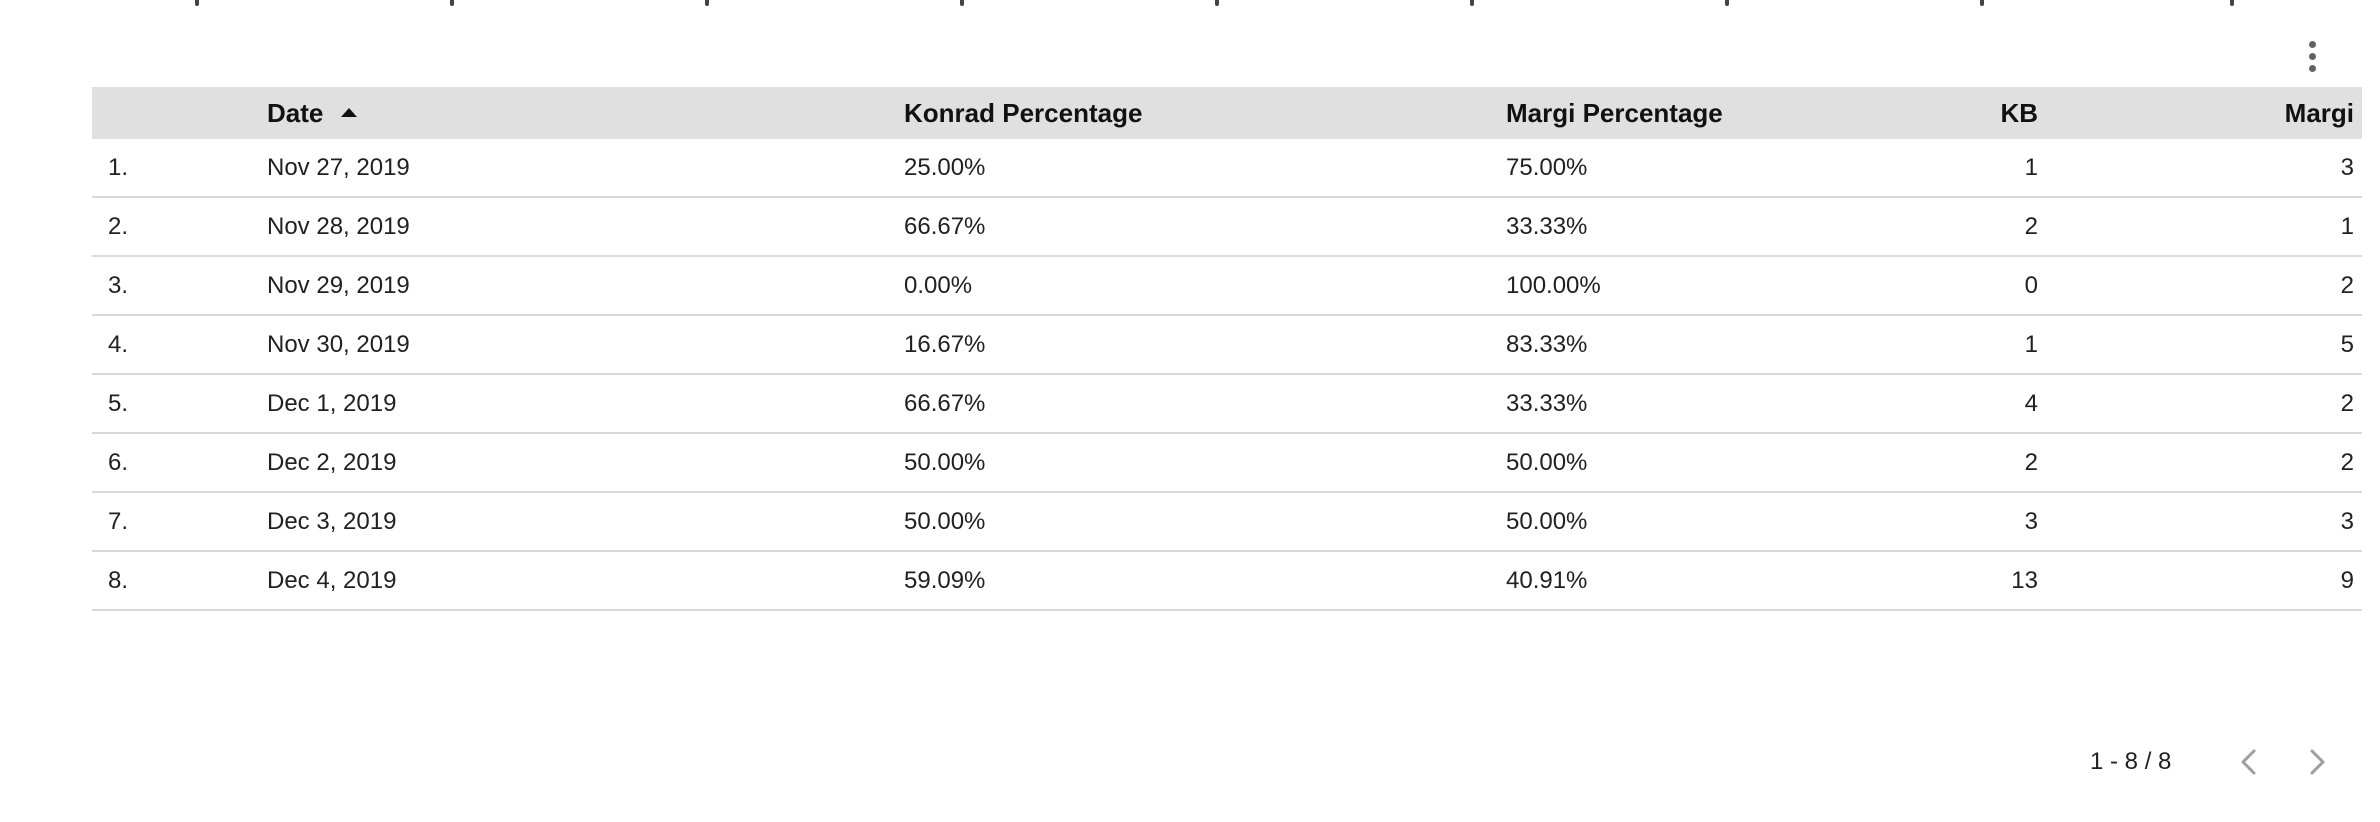  I want to click on header-margi-percentage: Margi Percentage, so click(1614, 112).